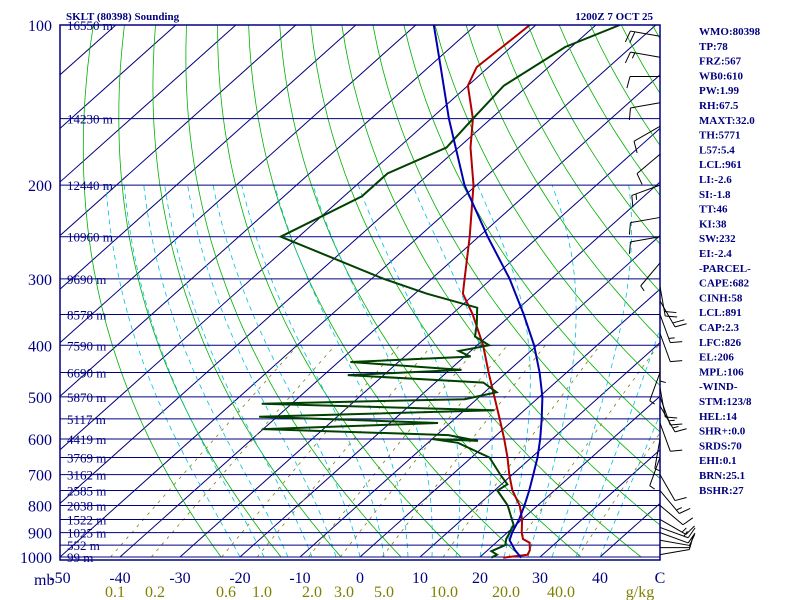  I want to click on height-label: 14230 m, so click(90, 119).